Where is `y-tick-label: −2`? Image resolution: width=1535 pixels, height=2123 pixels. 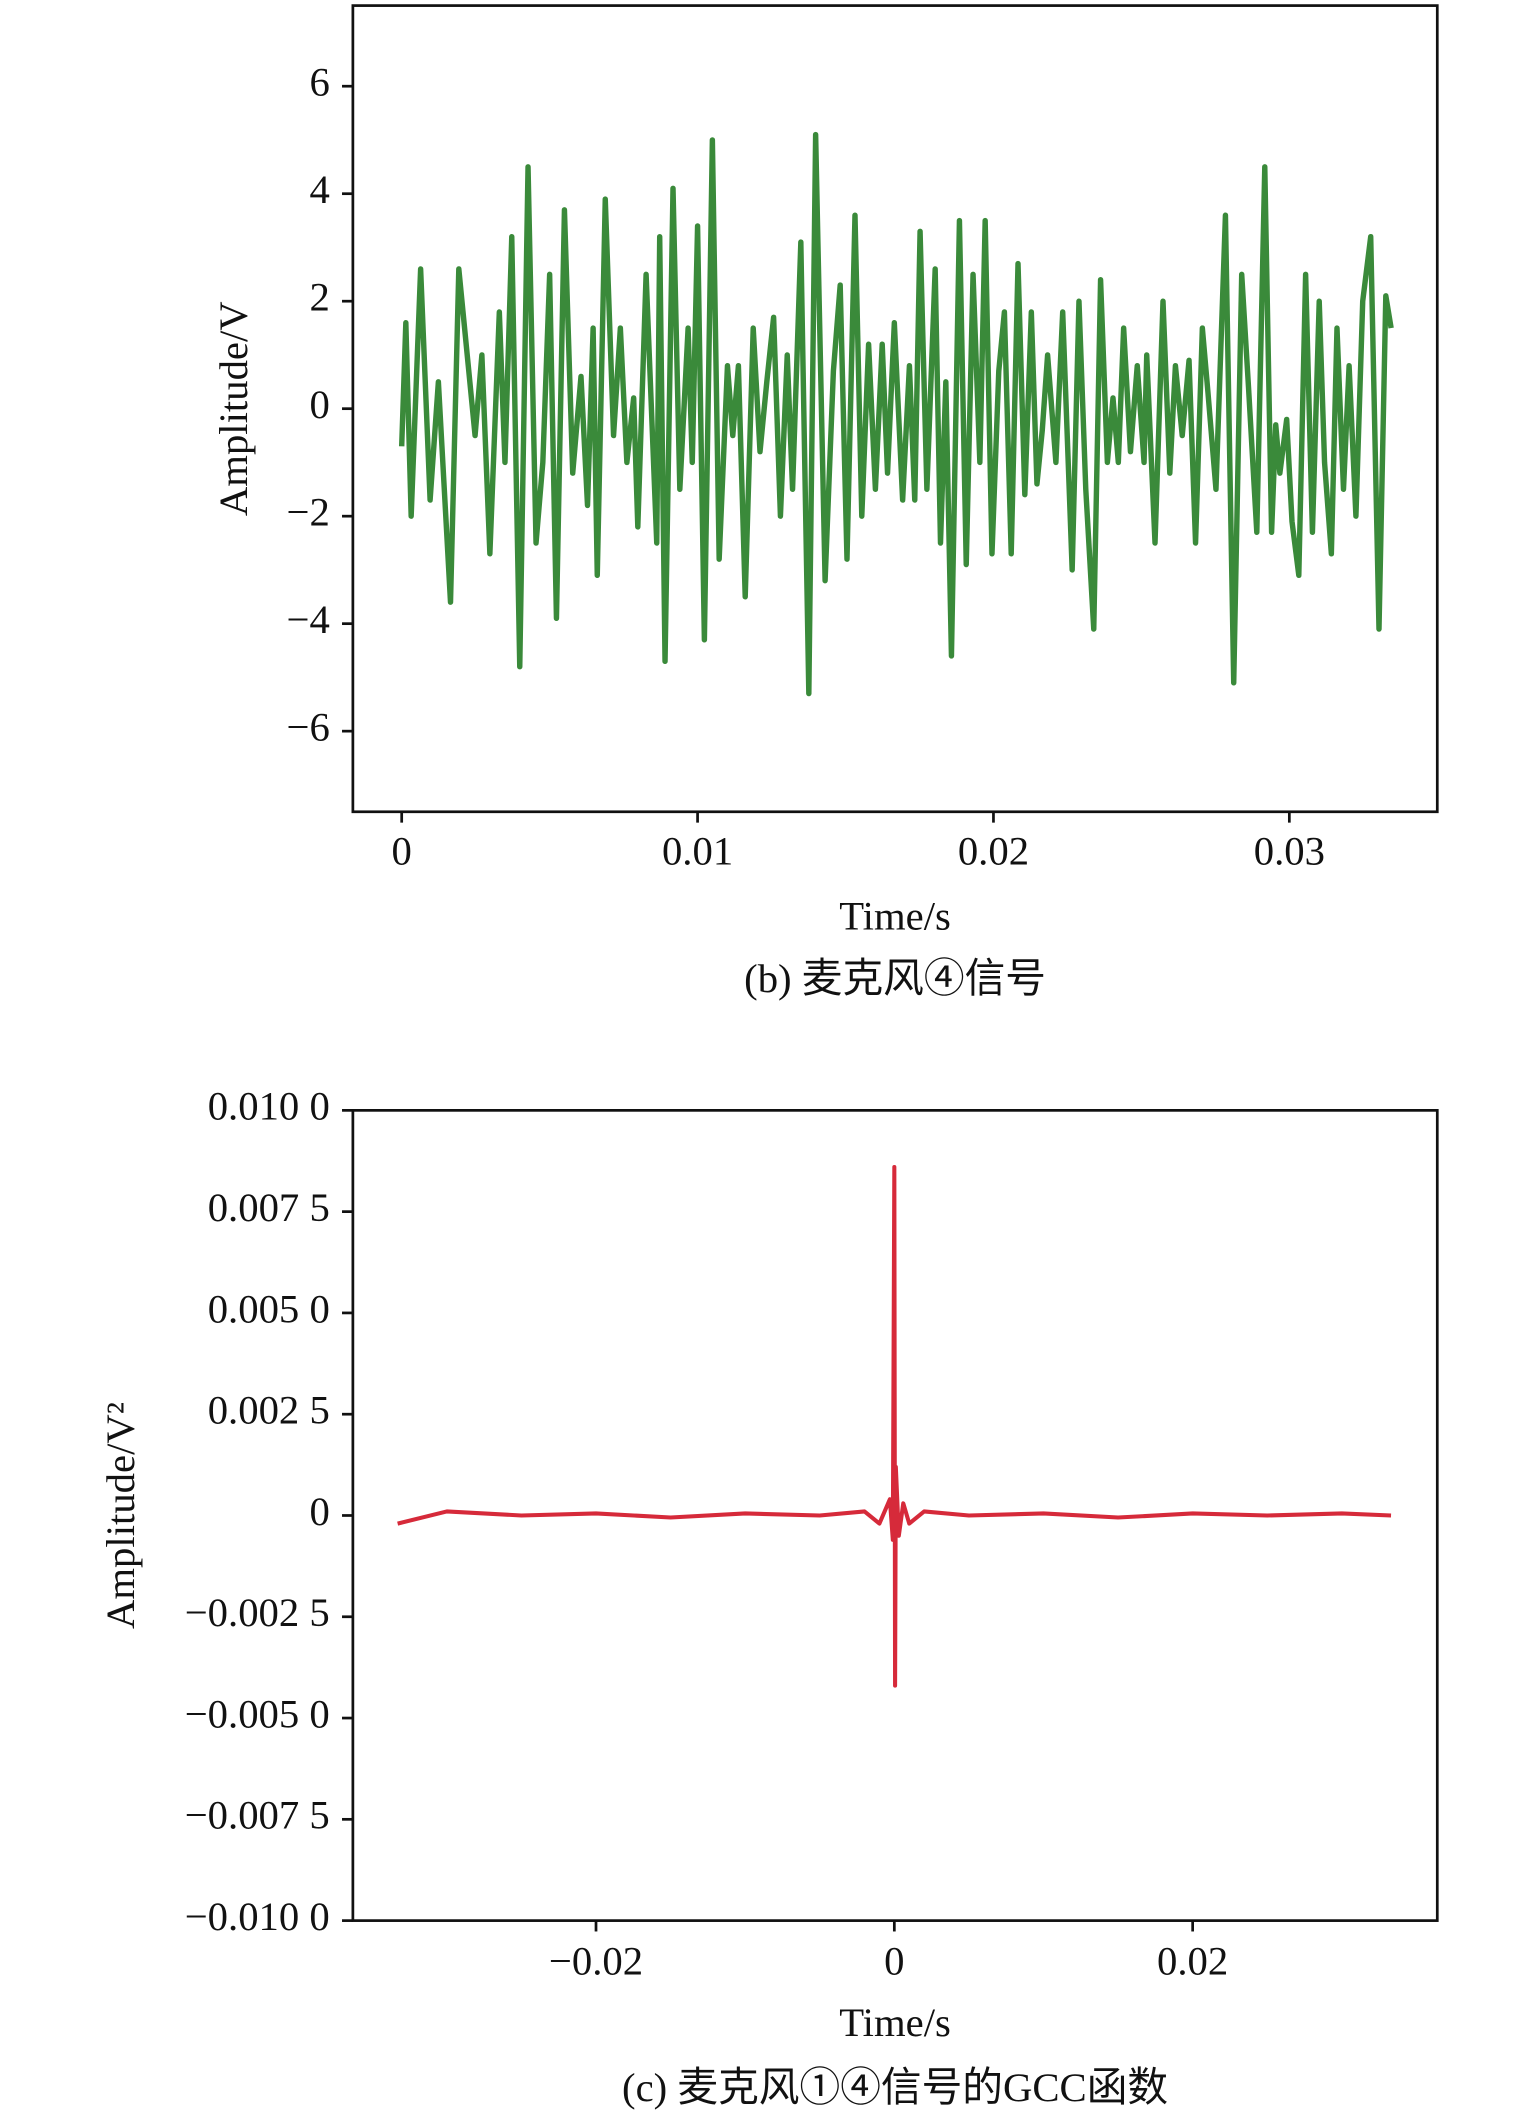
y-tick-label: −2 is located at coordinates (307, 512).